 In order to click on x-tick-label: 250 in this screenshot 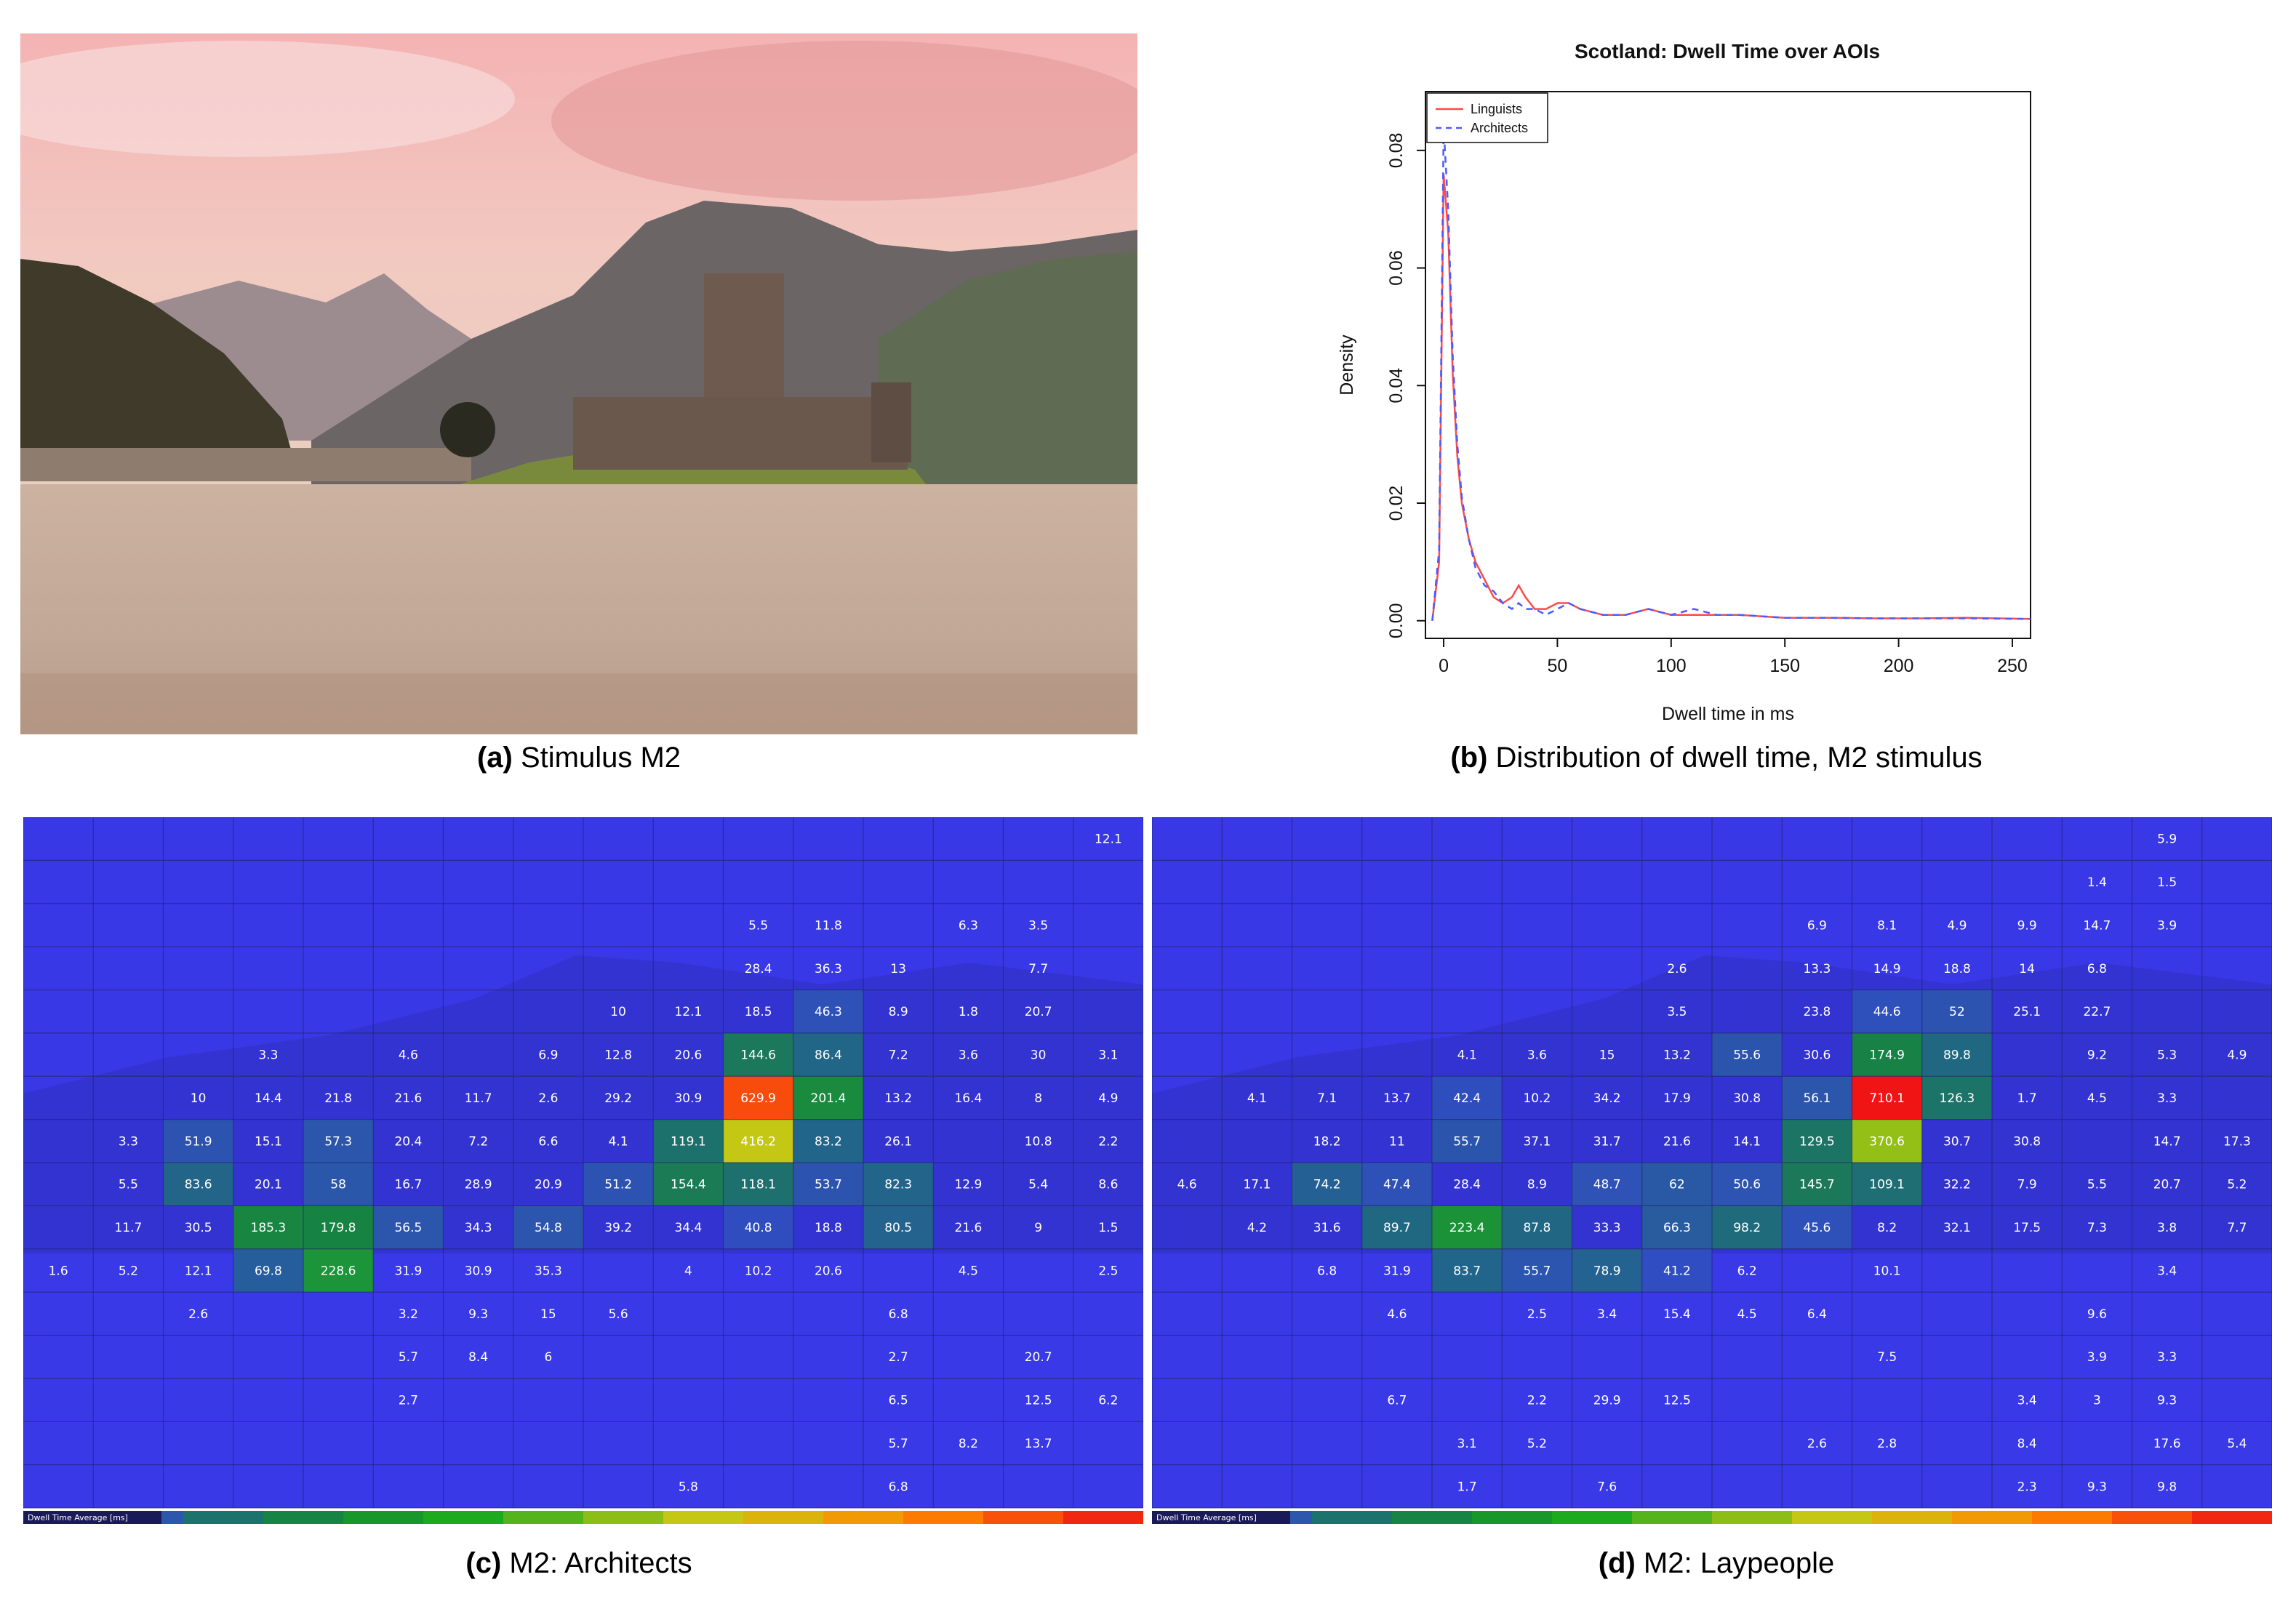, I will do `click(2012, 666)`.